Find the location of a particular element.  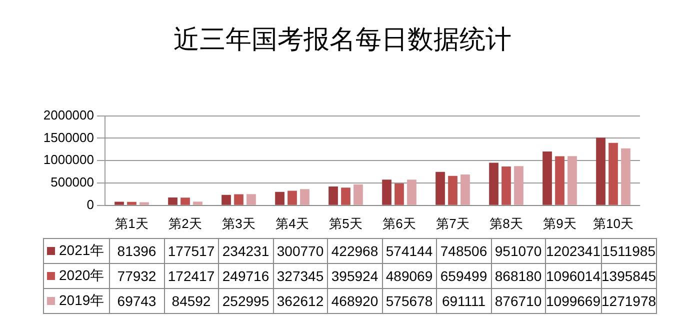

data-label: 659499 is located at coordinates (463, 276).